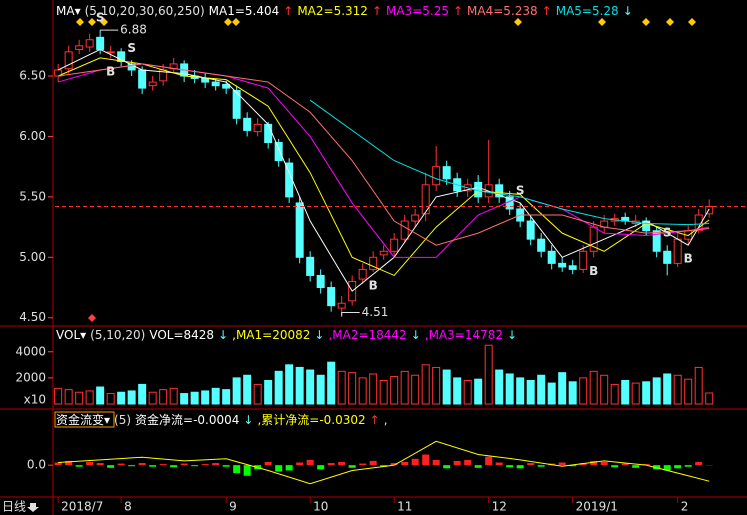 Image resolution: width=747 pixels, height=515 pixels. Describe the element at coordinates (386, 22) in the screenshot. I see `signal-diamonds` at that location.